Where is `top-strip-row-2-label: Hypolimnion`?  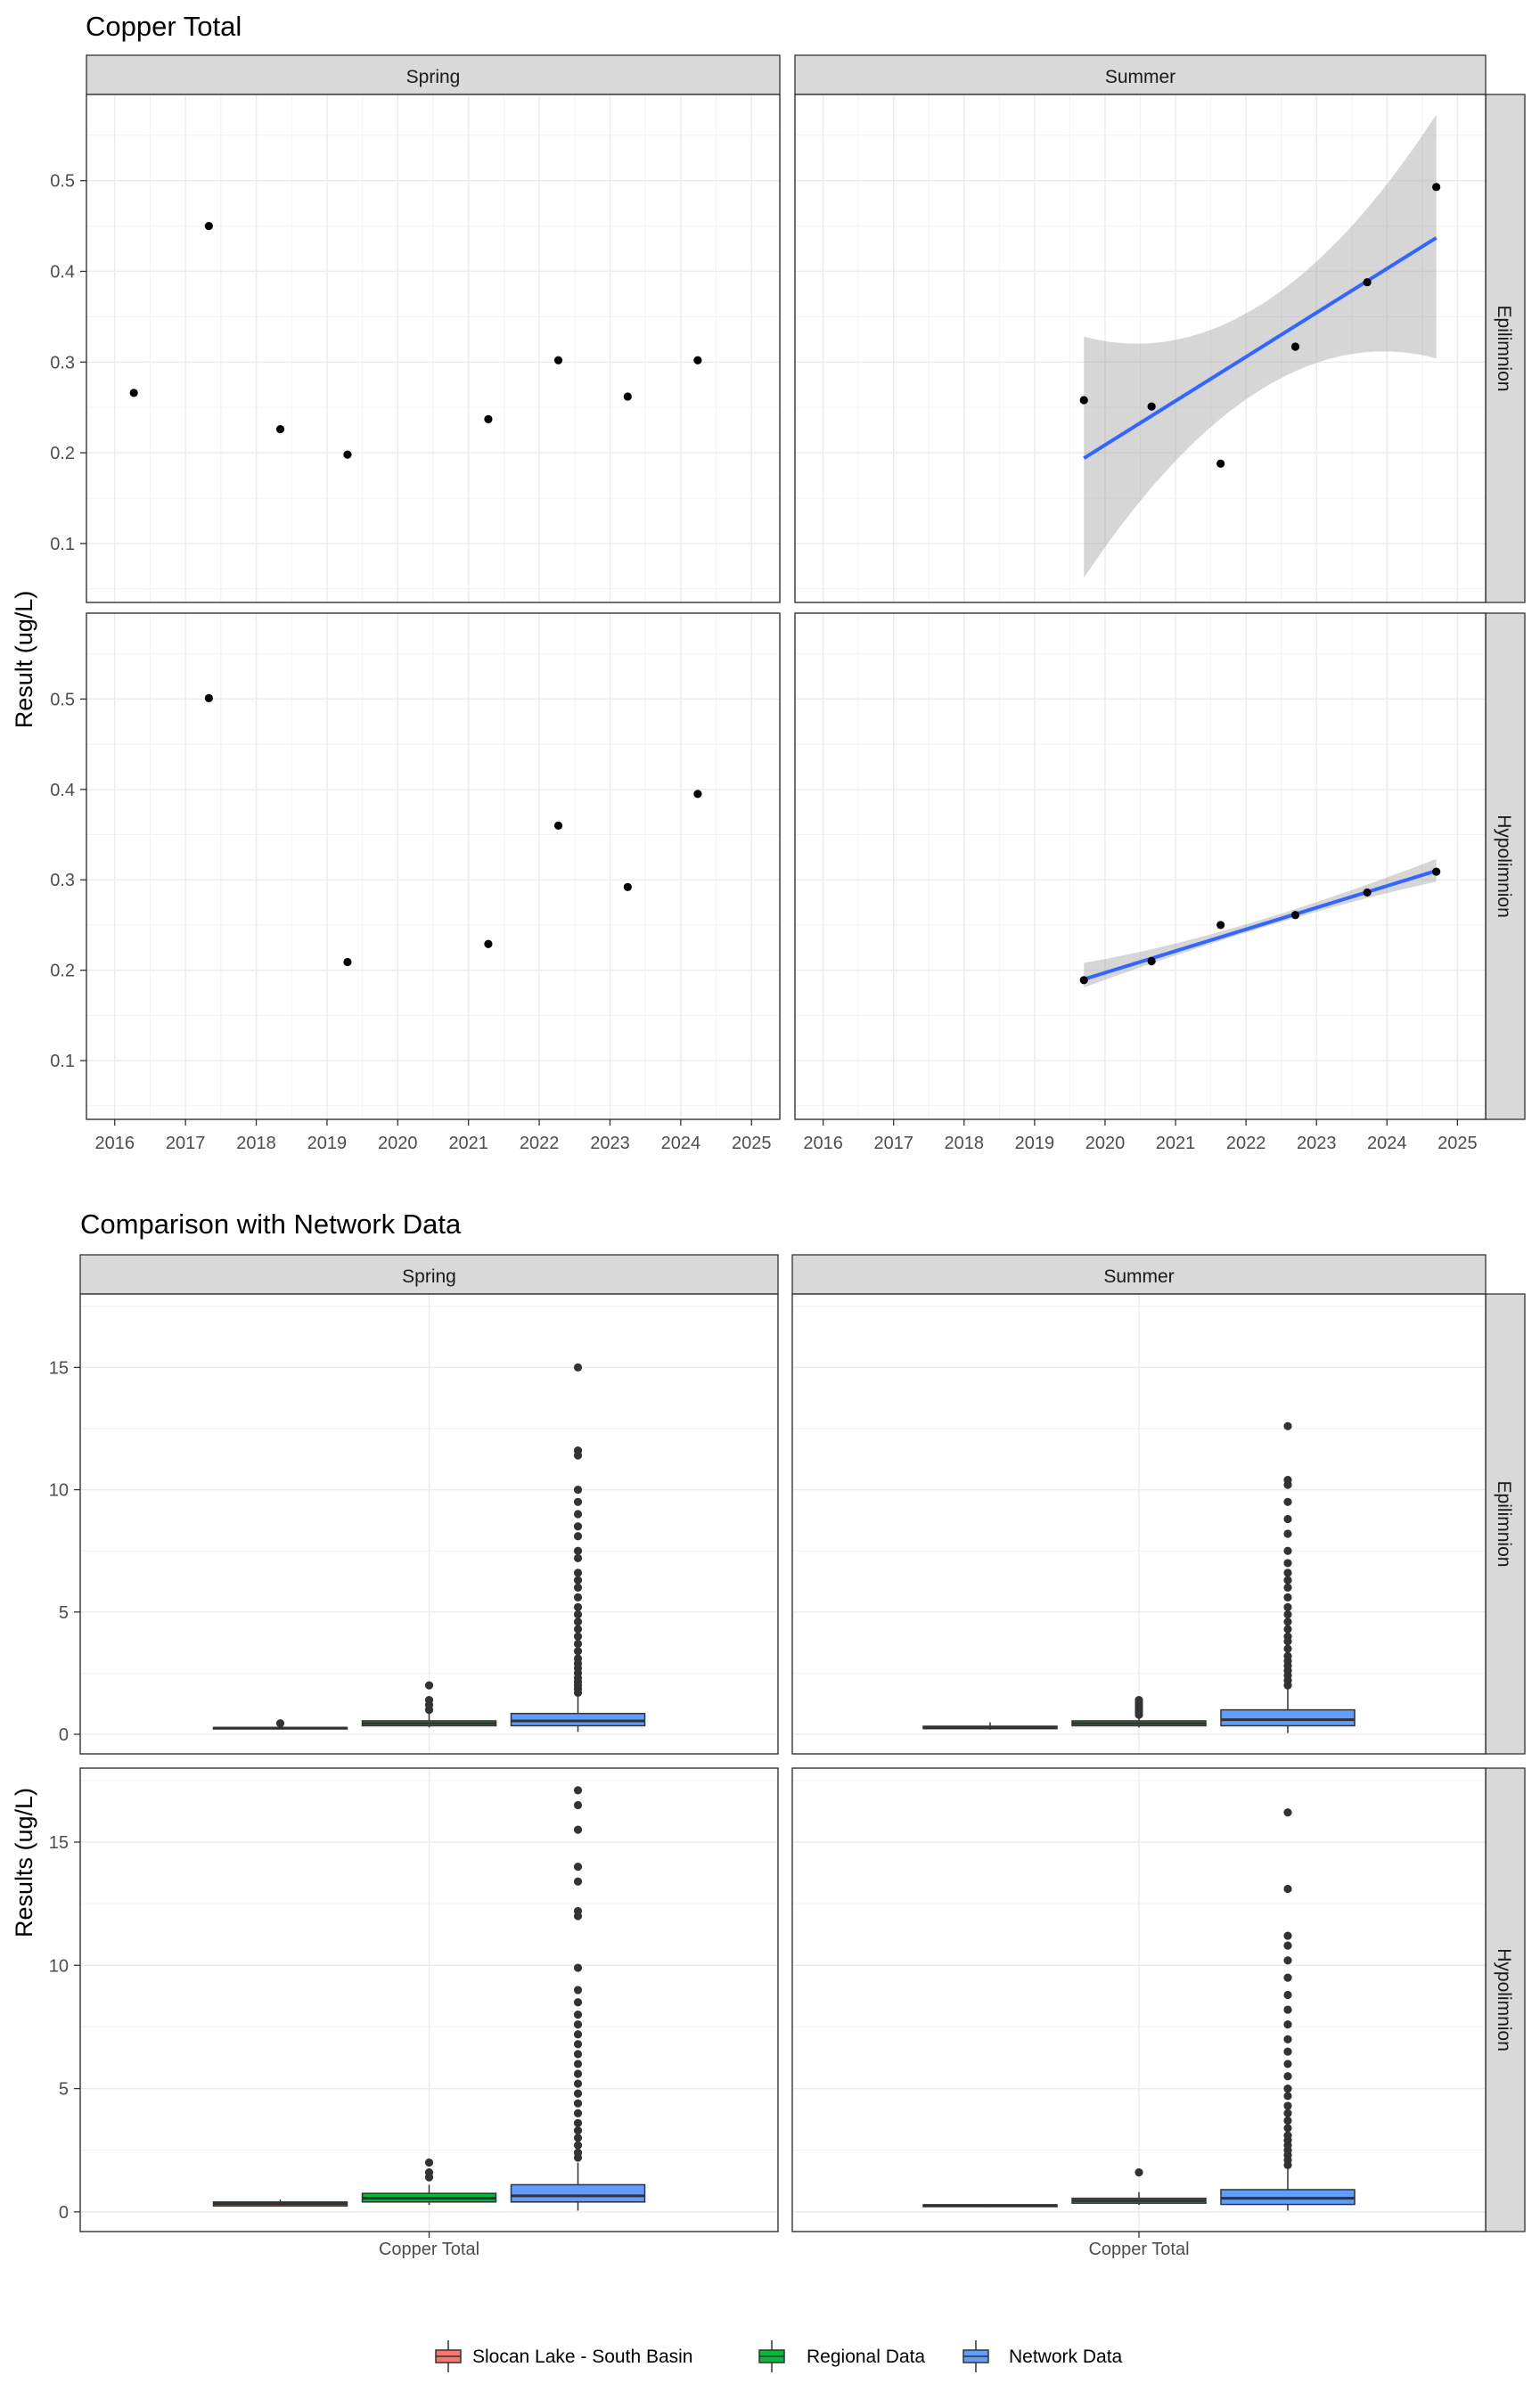 top-strip-row-2-label: Hypolimnion is located at coordinates (1504, 867).